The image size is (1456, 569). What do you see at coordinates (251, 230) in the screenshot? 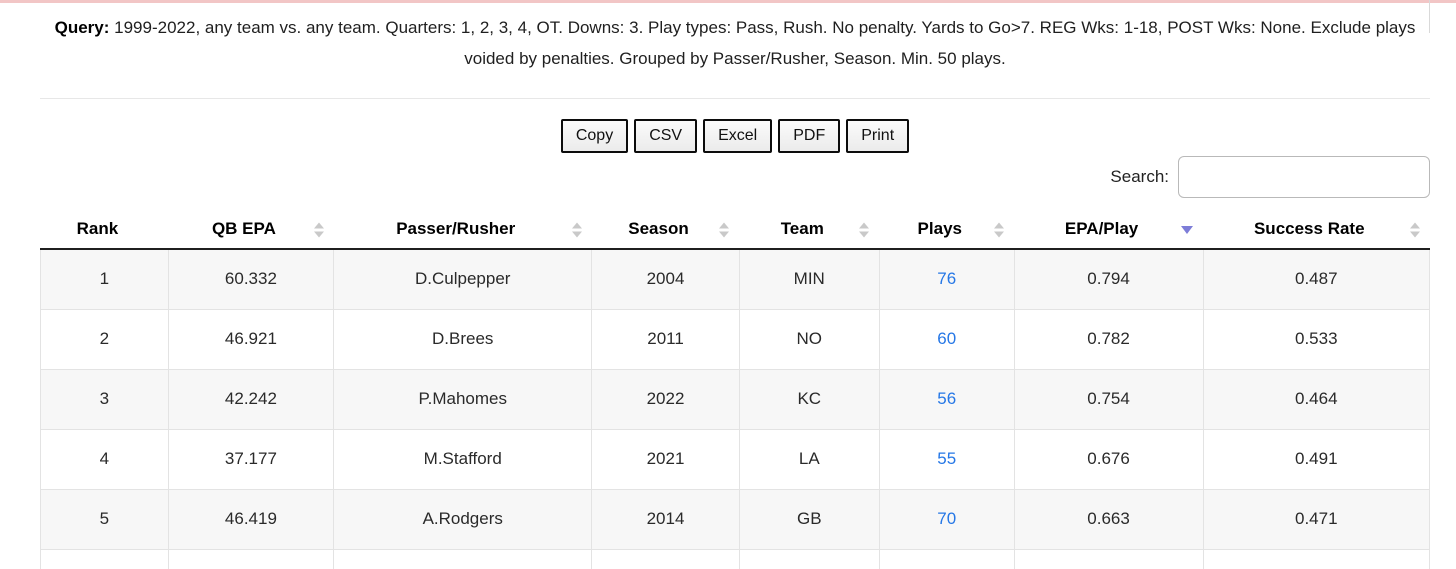
I see `column-header-qb-epa: QB EPA` at bounding box center [251, 230].